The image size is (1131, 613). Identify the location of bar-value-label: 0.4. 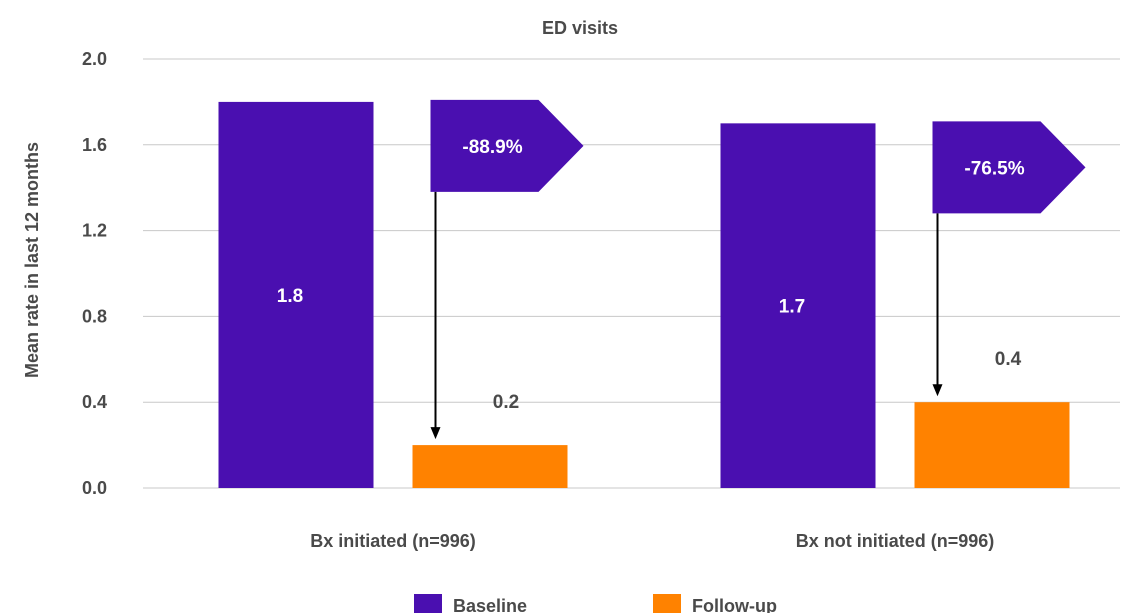
(1008, 359).